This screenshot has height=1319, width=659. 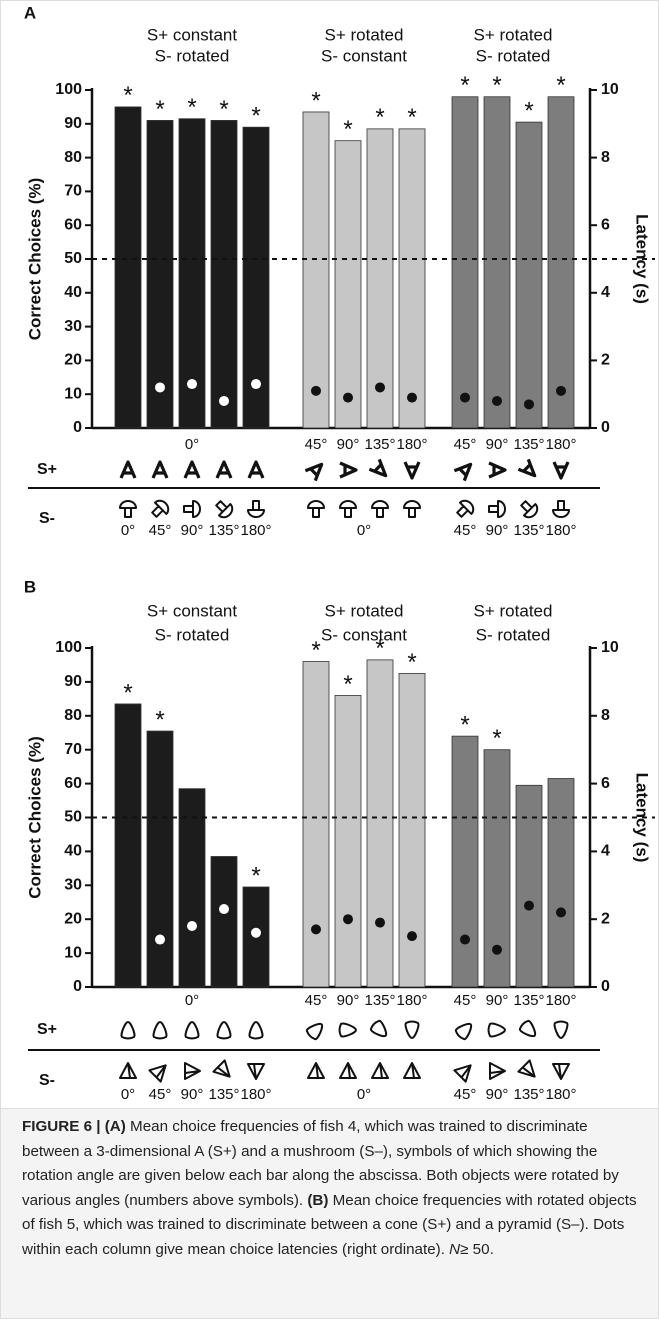 I want to click on caption-text: ≥ 50., so click(x=477, y=1249).